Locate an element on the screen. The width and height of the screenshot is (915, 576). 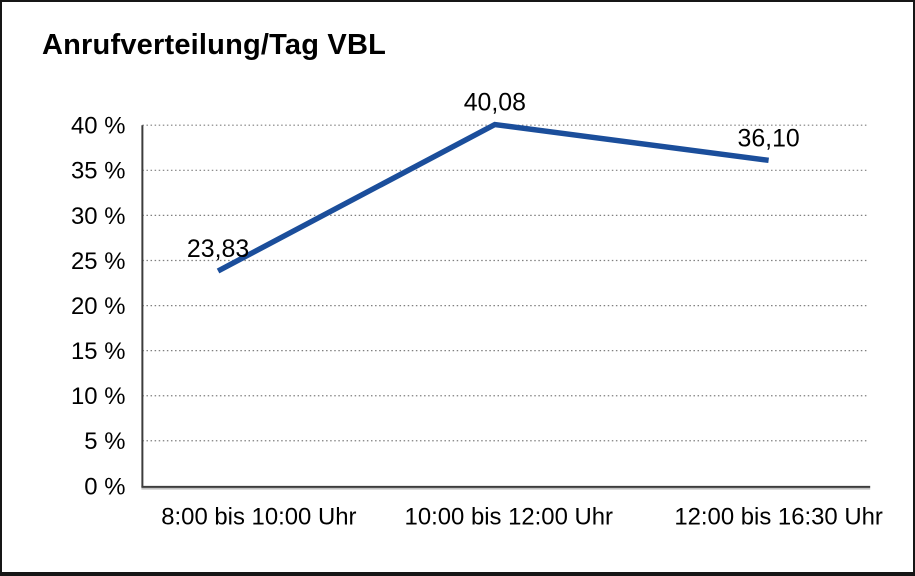
y-tick-label: 5 % is located at coordinates (104, 441).